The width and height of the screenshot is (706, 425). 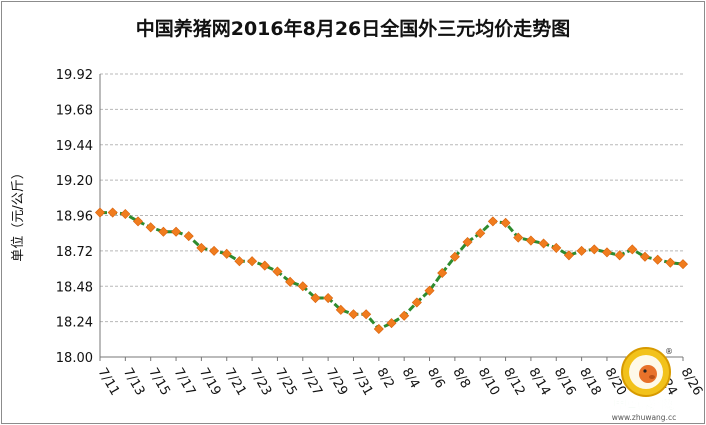 What do you see at coordinates (74, 75) in the screenshot?
I see `y-tick-label: 19.92` at bounding box center [74, 75].